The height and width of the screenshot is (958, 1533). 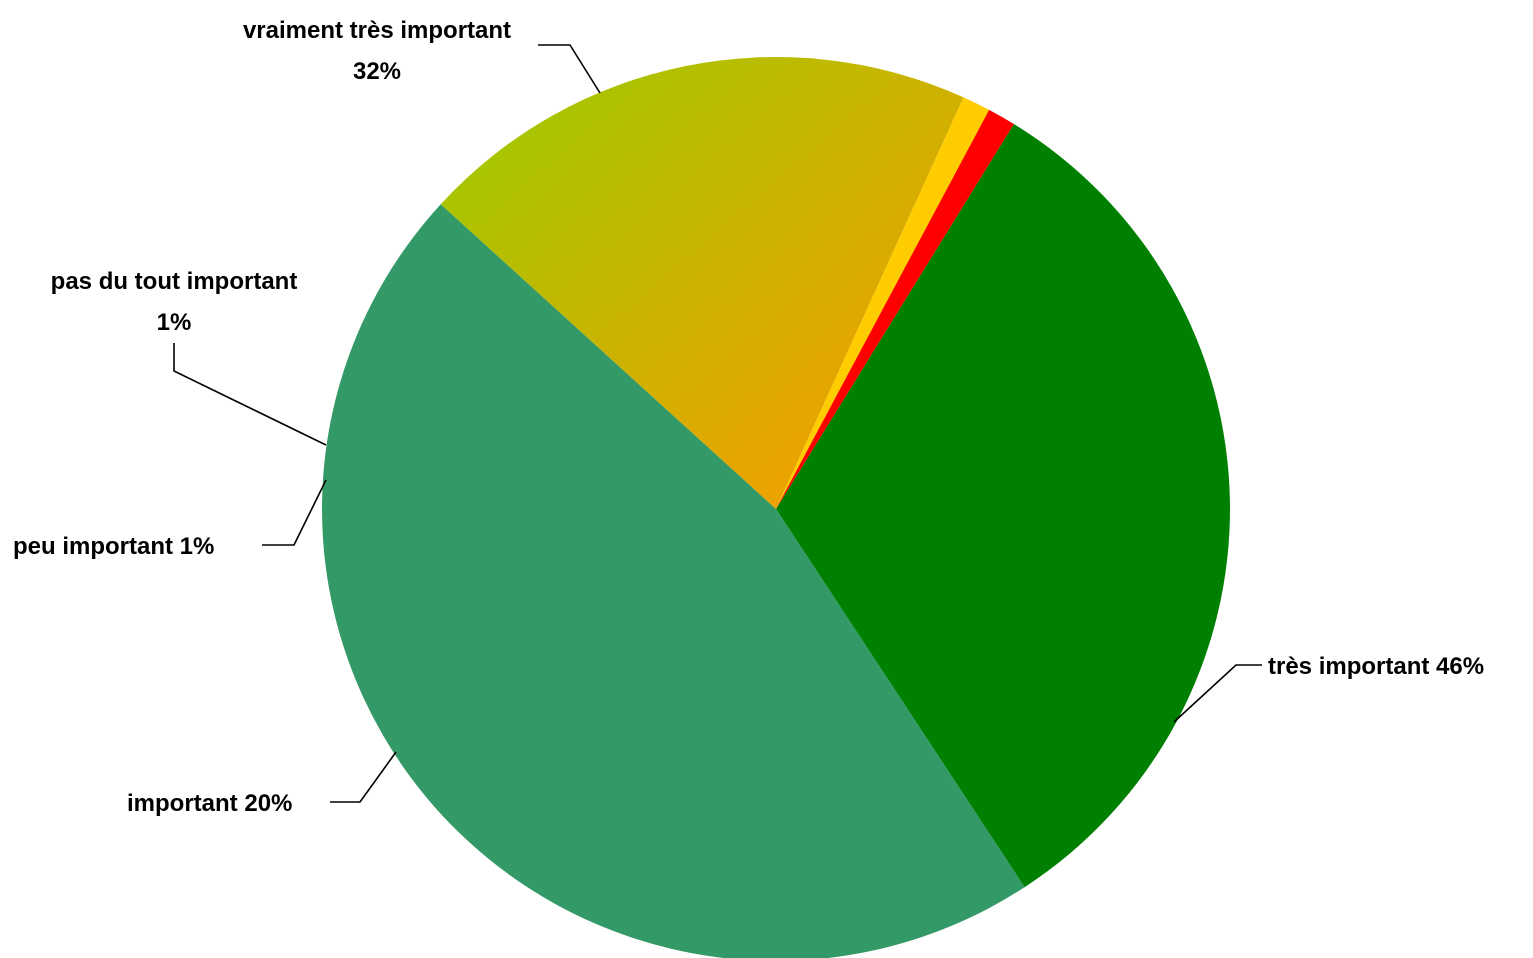 What do you see at coordinates (1348, 666) in the screenshot?
I see `slice-label-text-tres-important: très important` at bounding box center [1348, 666].